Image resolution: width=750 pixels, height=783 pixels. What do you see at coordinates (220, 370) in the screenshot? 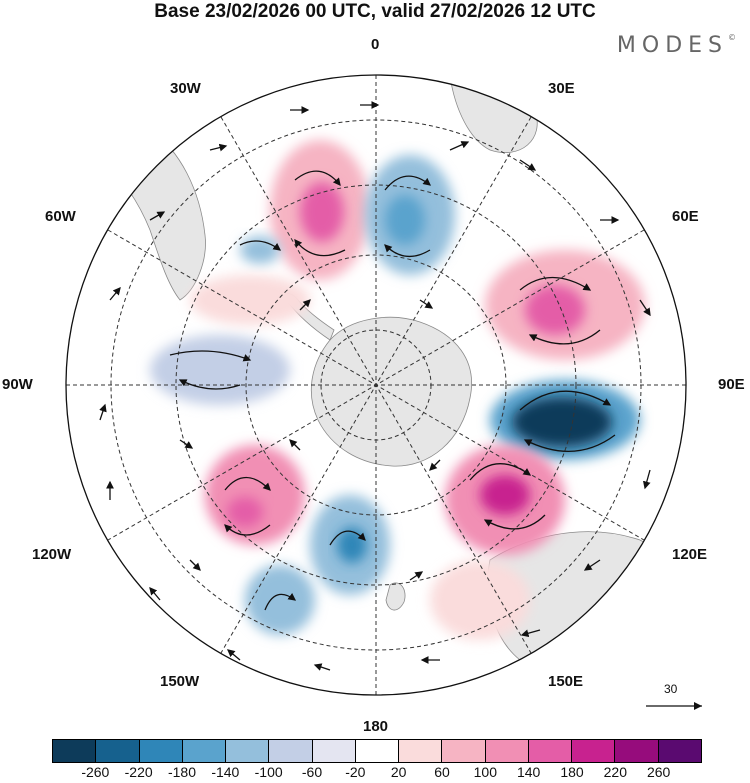
I see `anomaly-neg-90w` at bounding box center [220, 370].